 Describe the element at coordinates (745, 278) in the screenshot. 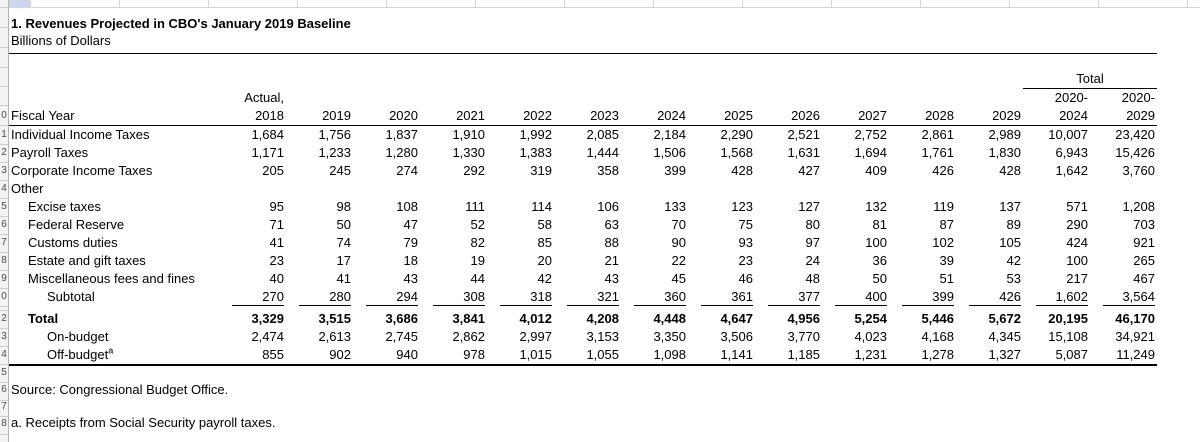

I see `cell: 46` at that location.